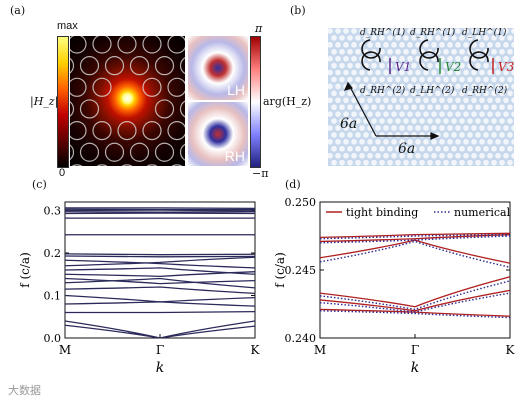 The height and width of the screenshot is (402, 527). Describe the element at coordinates (160, 254) in the screenshot. I see `band-line` at that location.